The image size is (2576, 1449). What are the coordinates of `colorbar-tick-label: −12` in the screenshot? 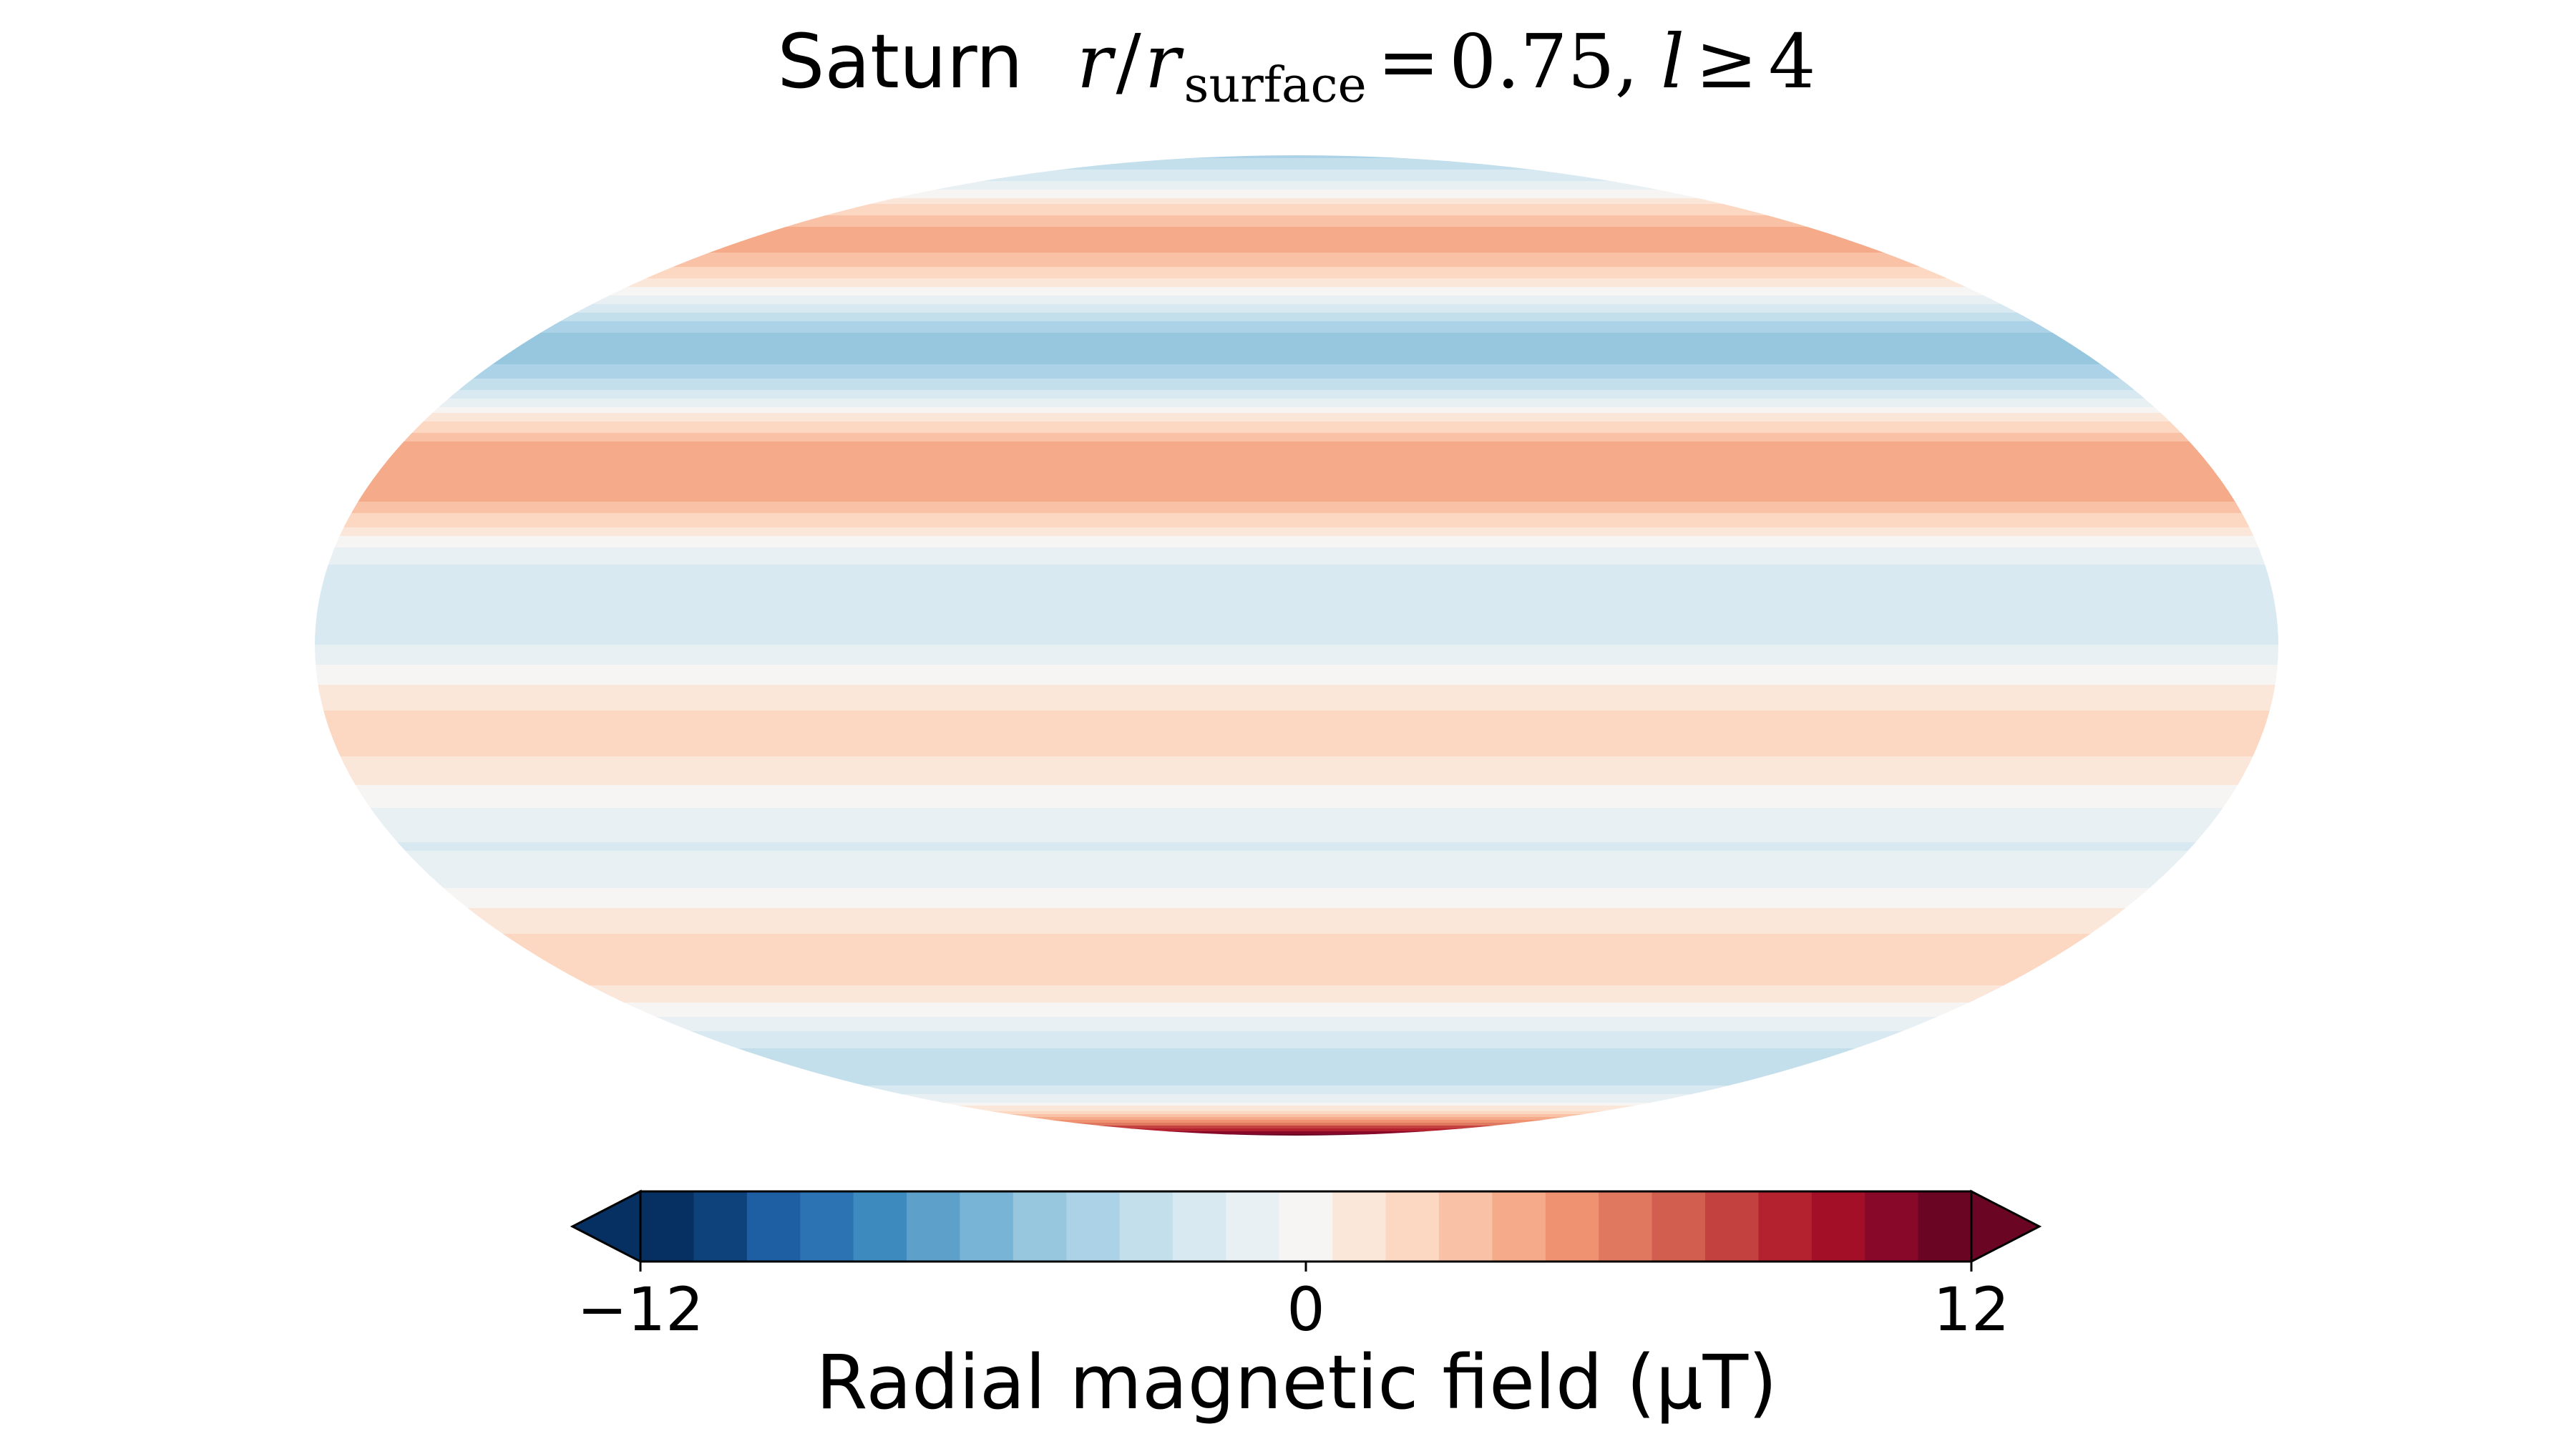 It's located at (640, 1309).